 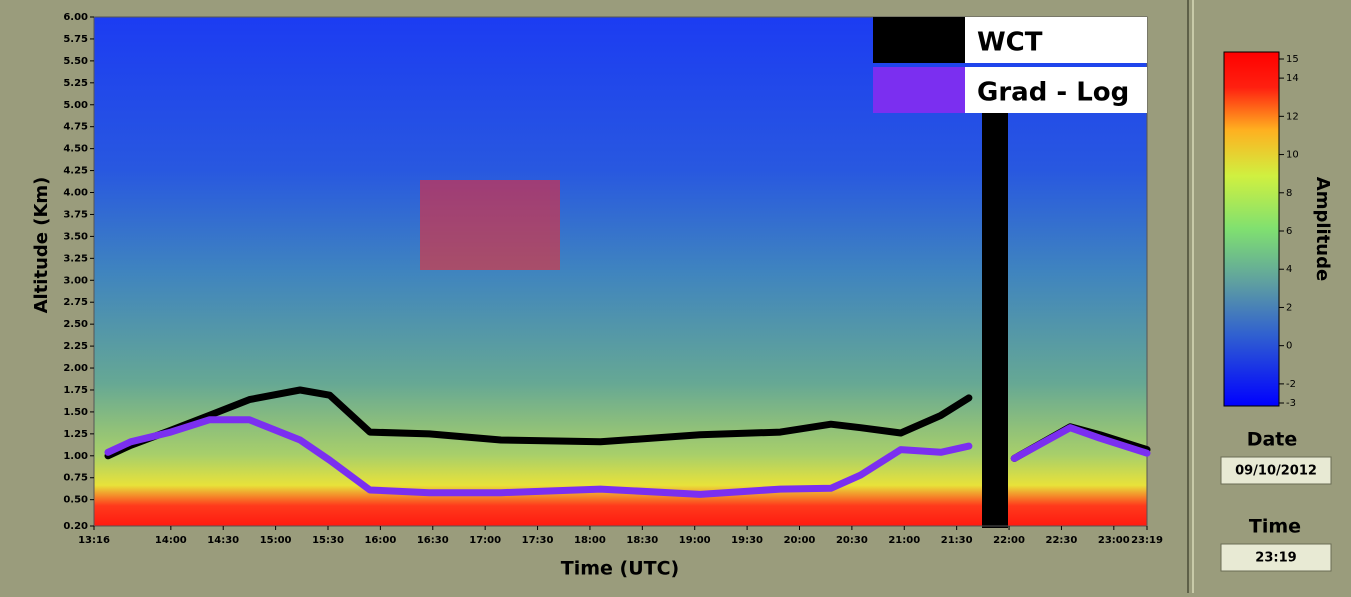 I want to click on x-tick-label: 16:00, so click(x=380, y=540).